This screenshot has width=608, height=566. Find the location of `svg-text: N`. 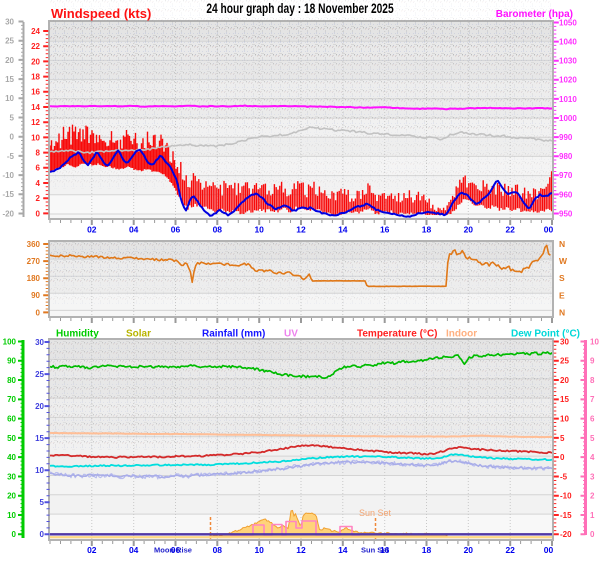

svg-text: N is located at coordinates (562, 244).